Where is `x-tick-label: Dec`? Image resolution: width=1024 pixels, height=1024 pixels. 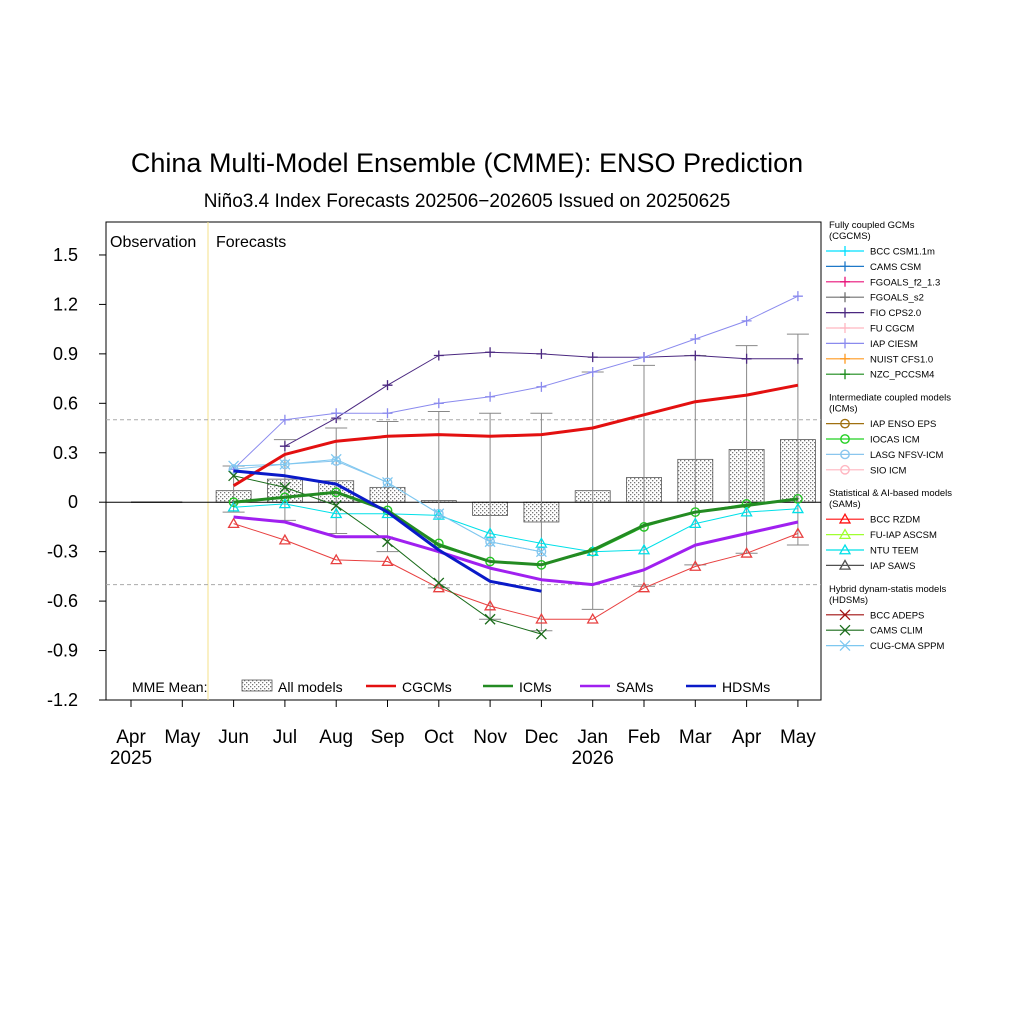
x-tick-label: Dec is located at coordinates (542, 737).